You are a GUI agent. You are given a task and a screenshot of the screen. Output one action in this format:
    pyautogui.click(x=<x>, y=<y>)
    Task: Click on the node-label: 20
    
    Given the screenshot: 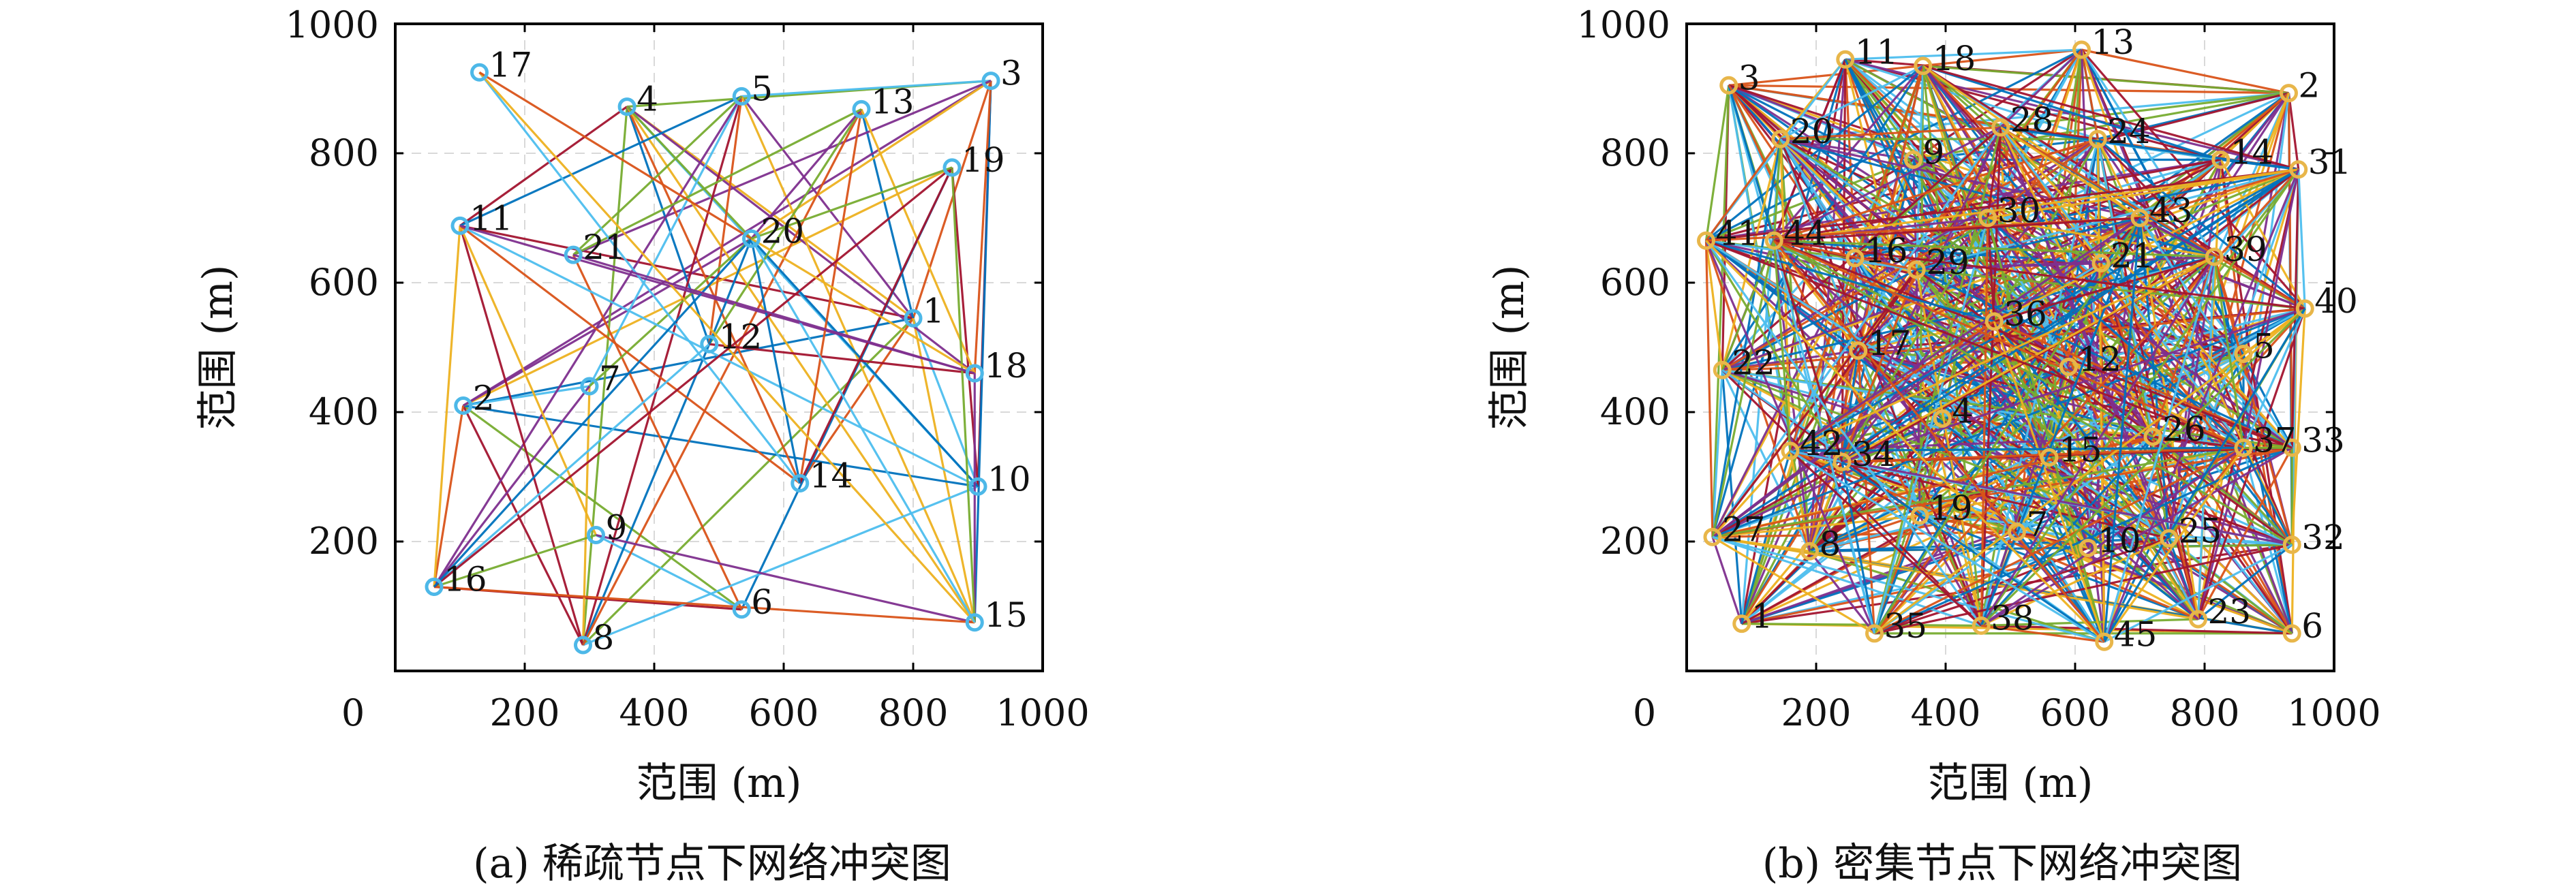 What is the action you would take?
    pyautogui.click(x=783, y=231)
    